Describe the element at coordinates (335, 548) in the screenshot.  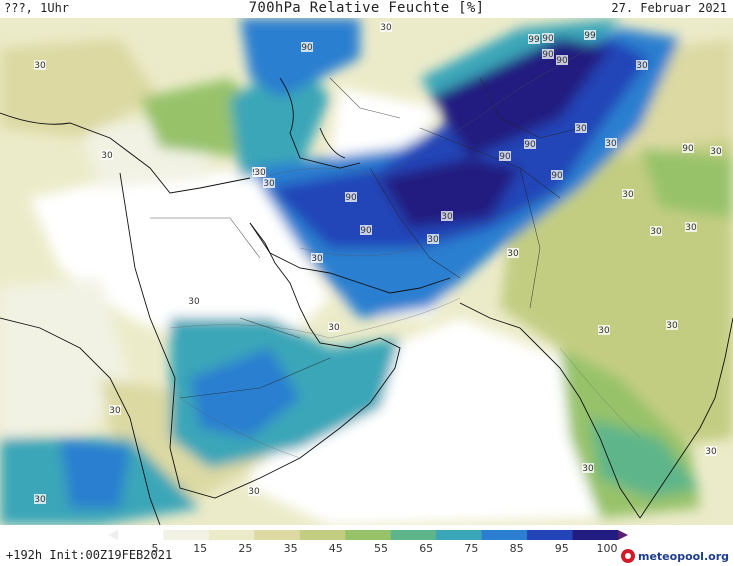
I see `colorbar-tick-label: 45` at that location.